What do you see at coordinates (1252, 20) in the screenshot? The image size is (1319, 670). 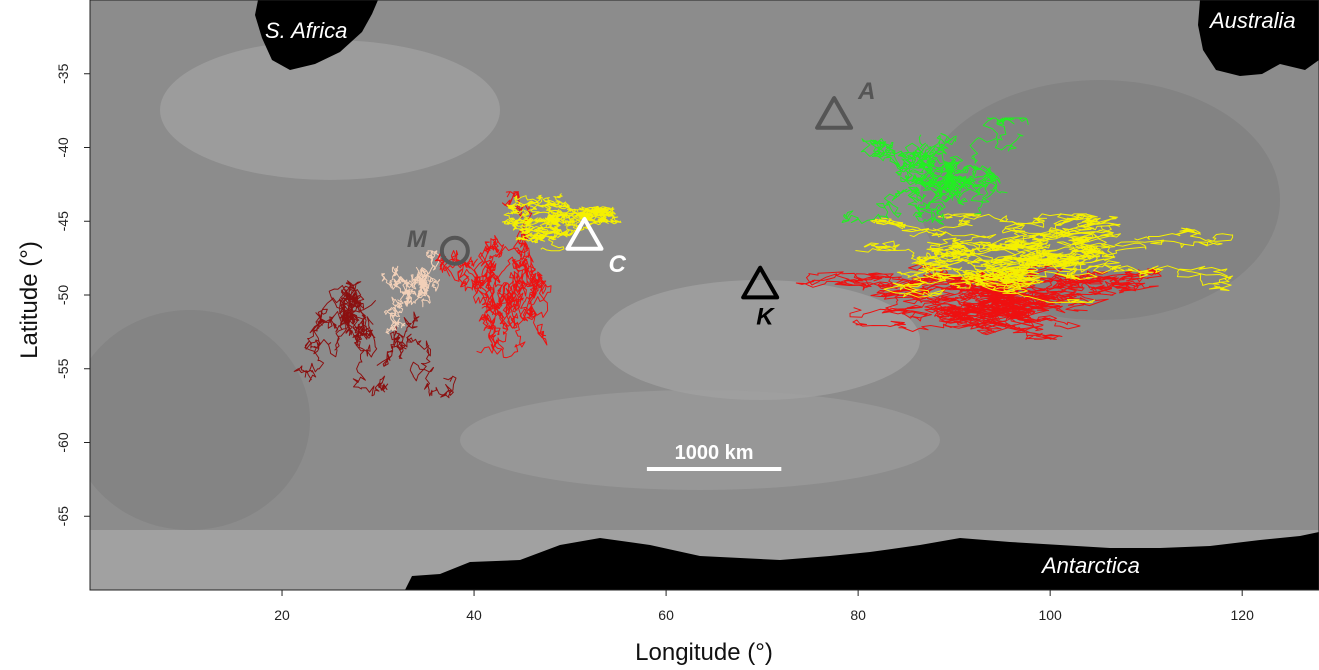 I see `australia-label: Australia` at bounding box center [1252, 20].